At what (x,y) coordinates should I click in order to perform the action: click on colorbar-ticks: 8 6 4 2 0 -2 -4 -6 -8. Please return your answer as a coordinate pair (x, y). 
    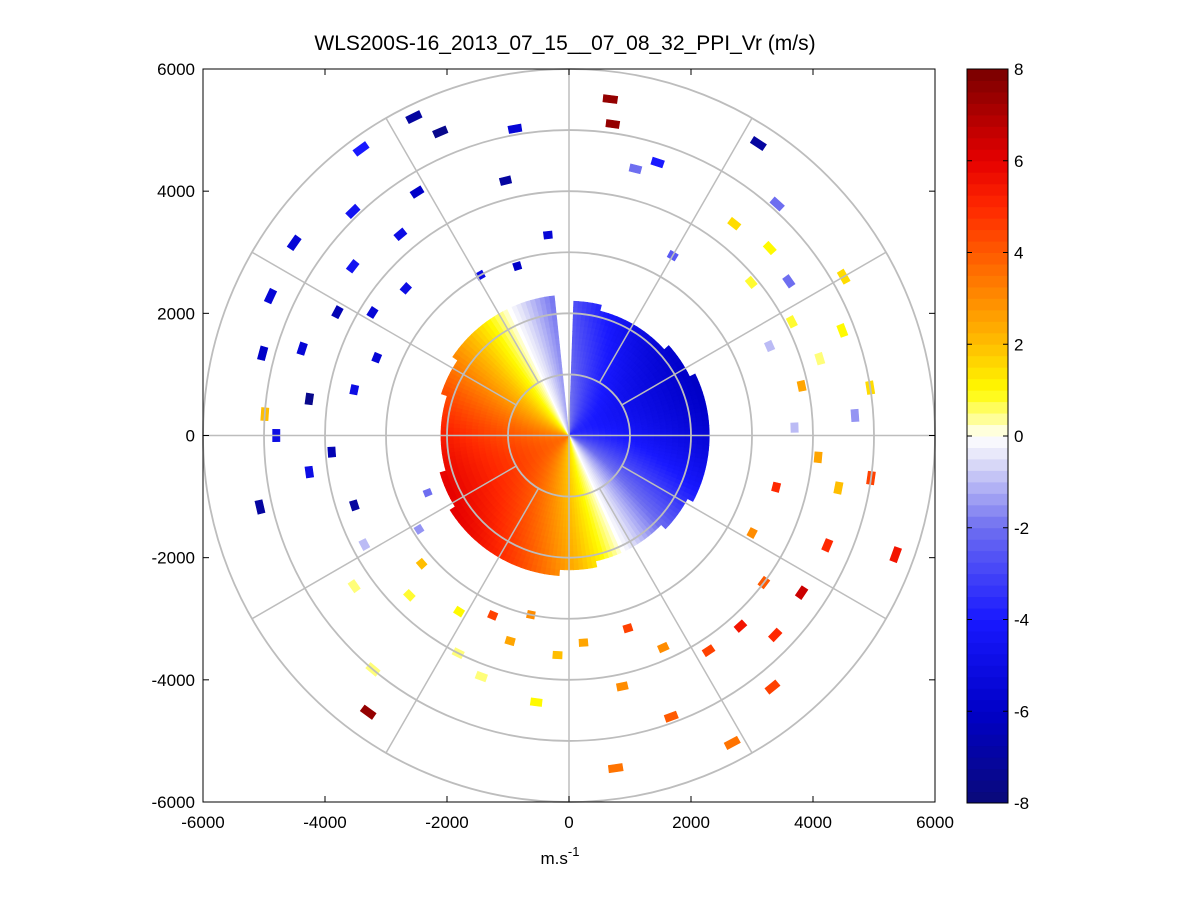
    Looking at the image, I should click on (998, 436).